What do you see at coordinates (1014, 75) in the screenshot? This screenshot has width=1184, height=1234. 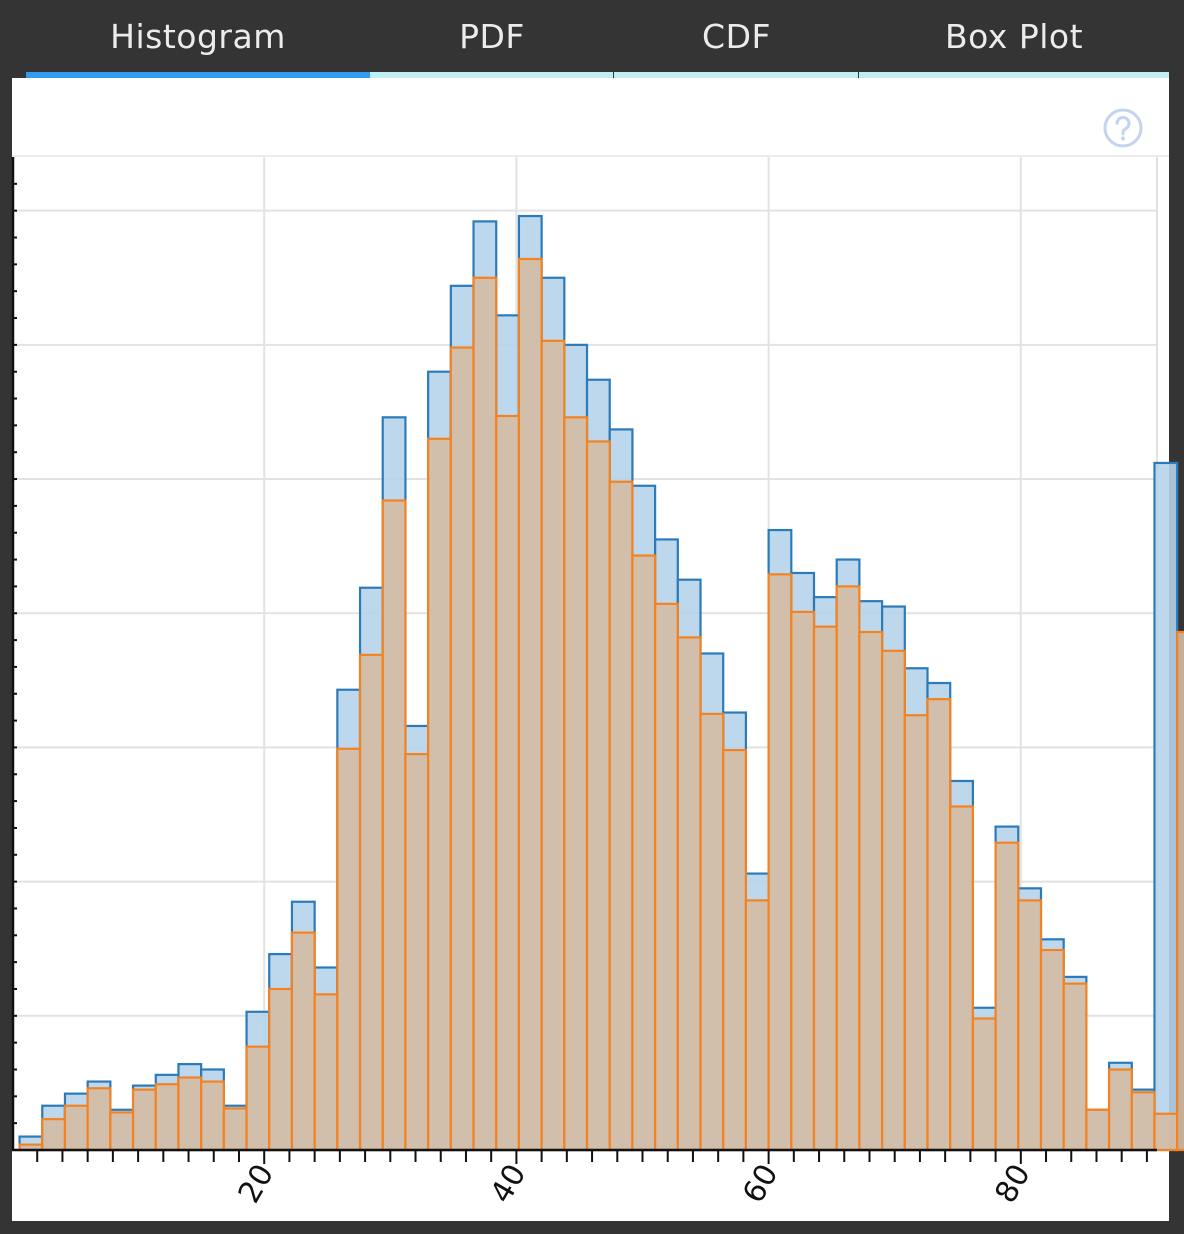 I see `tab-indicator-box-plot` at bounding box center [1014, 75].